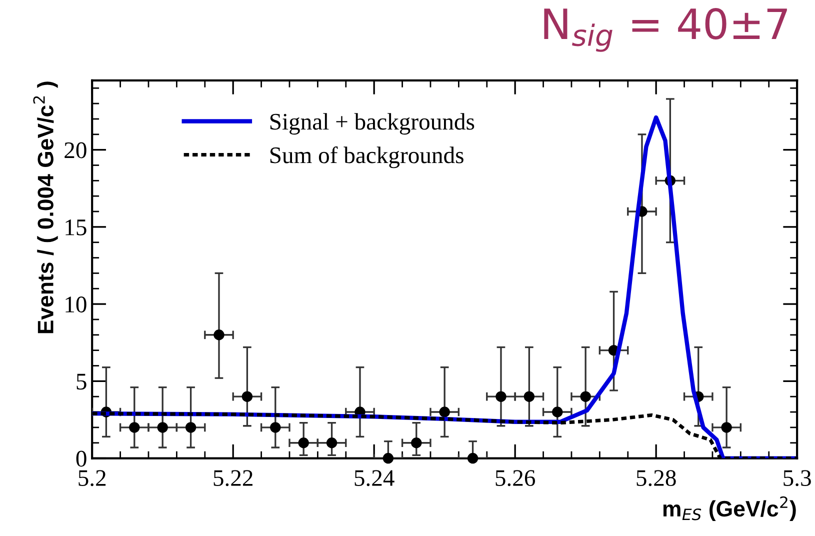 The image size is (815, 536). What do you see at coordinates (665, 30) in the screenshot?
I see `text: N$_{sig}$ = 40±7` at bounding box center [665, 30].